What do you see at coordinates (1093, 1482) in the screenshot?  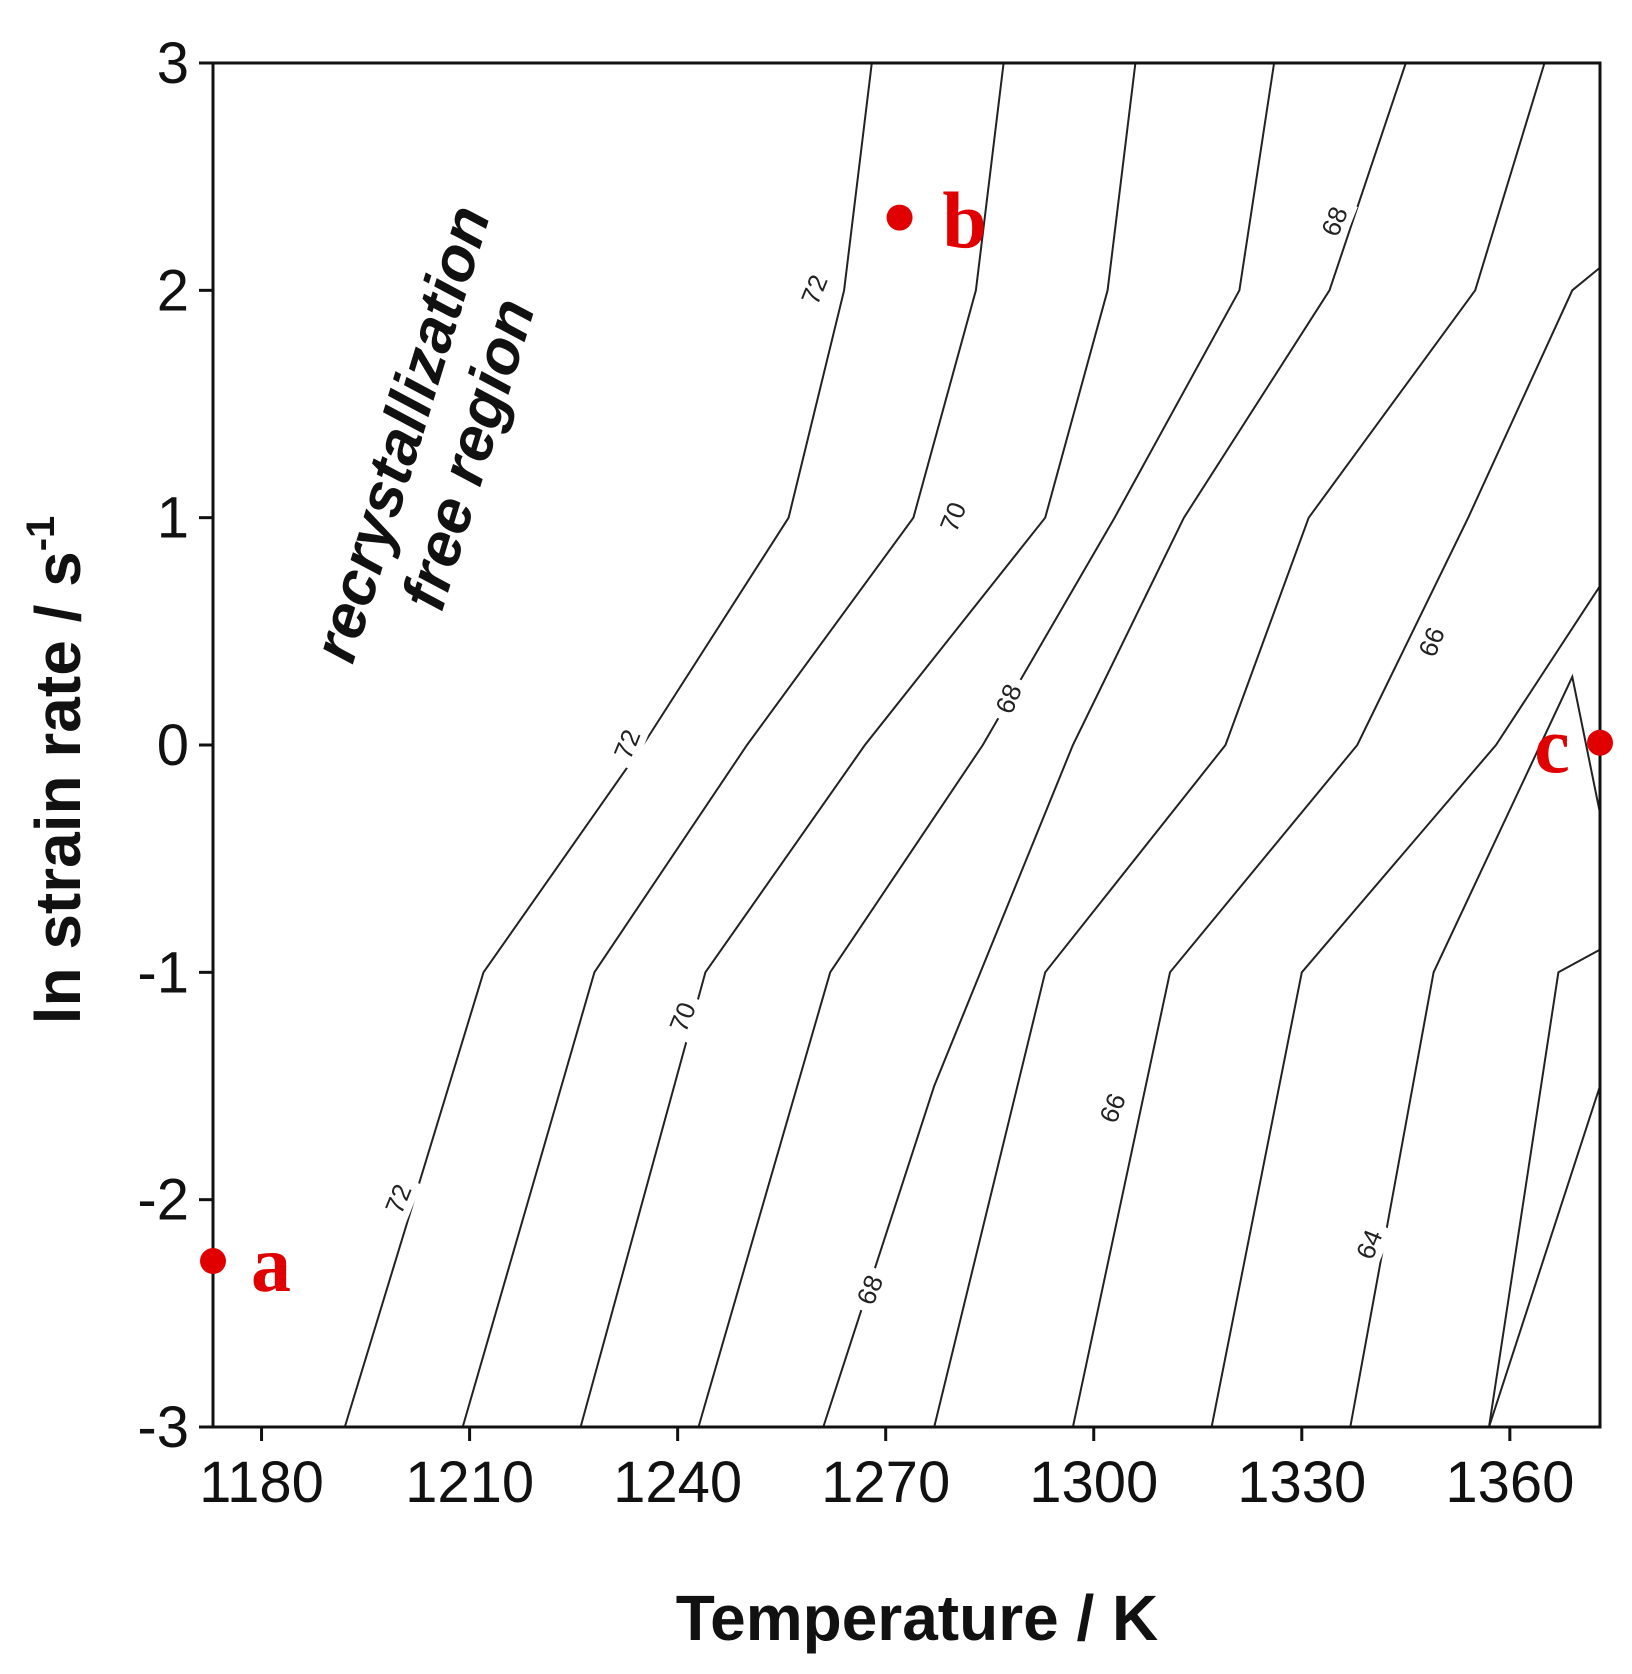 I see `x-tick-label: 1300` at bounding box center [1093, 1482].